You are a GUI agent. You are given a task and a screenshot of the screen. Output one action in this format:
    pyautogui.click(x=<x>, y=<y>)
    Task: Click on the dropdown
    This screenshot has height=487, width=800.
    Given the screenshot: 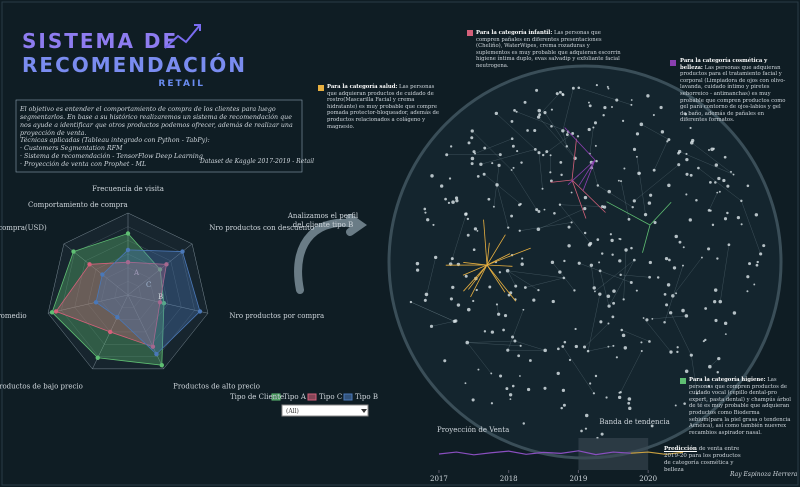 What is the action you would take?
    pyautogui.click(x=325, y=410)
    